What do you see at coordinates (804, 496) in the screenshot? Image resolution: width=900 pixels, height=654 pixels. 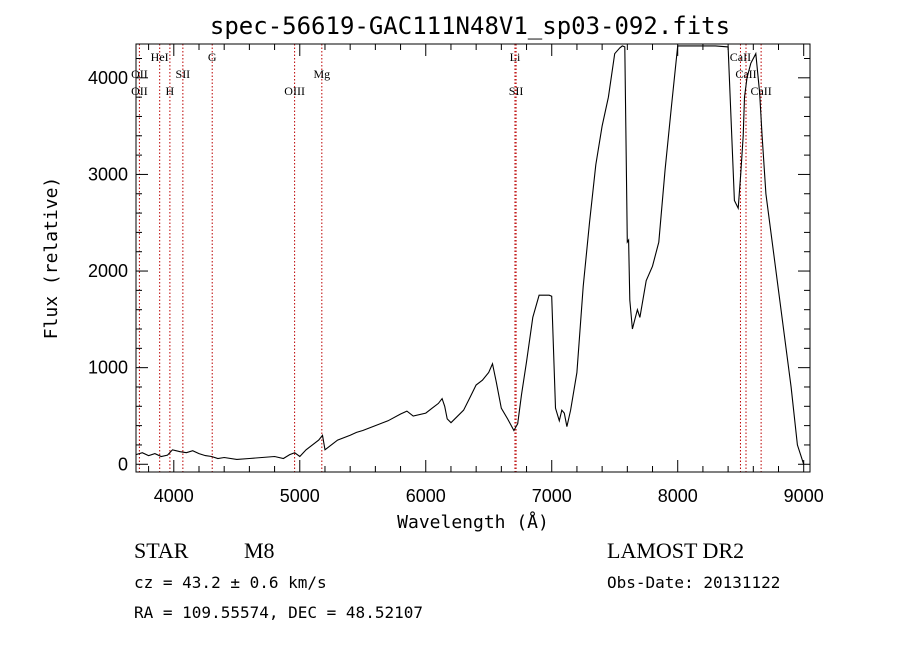 I see `x-tick-label: 9000` at bounding box center [804, 496].